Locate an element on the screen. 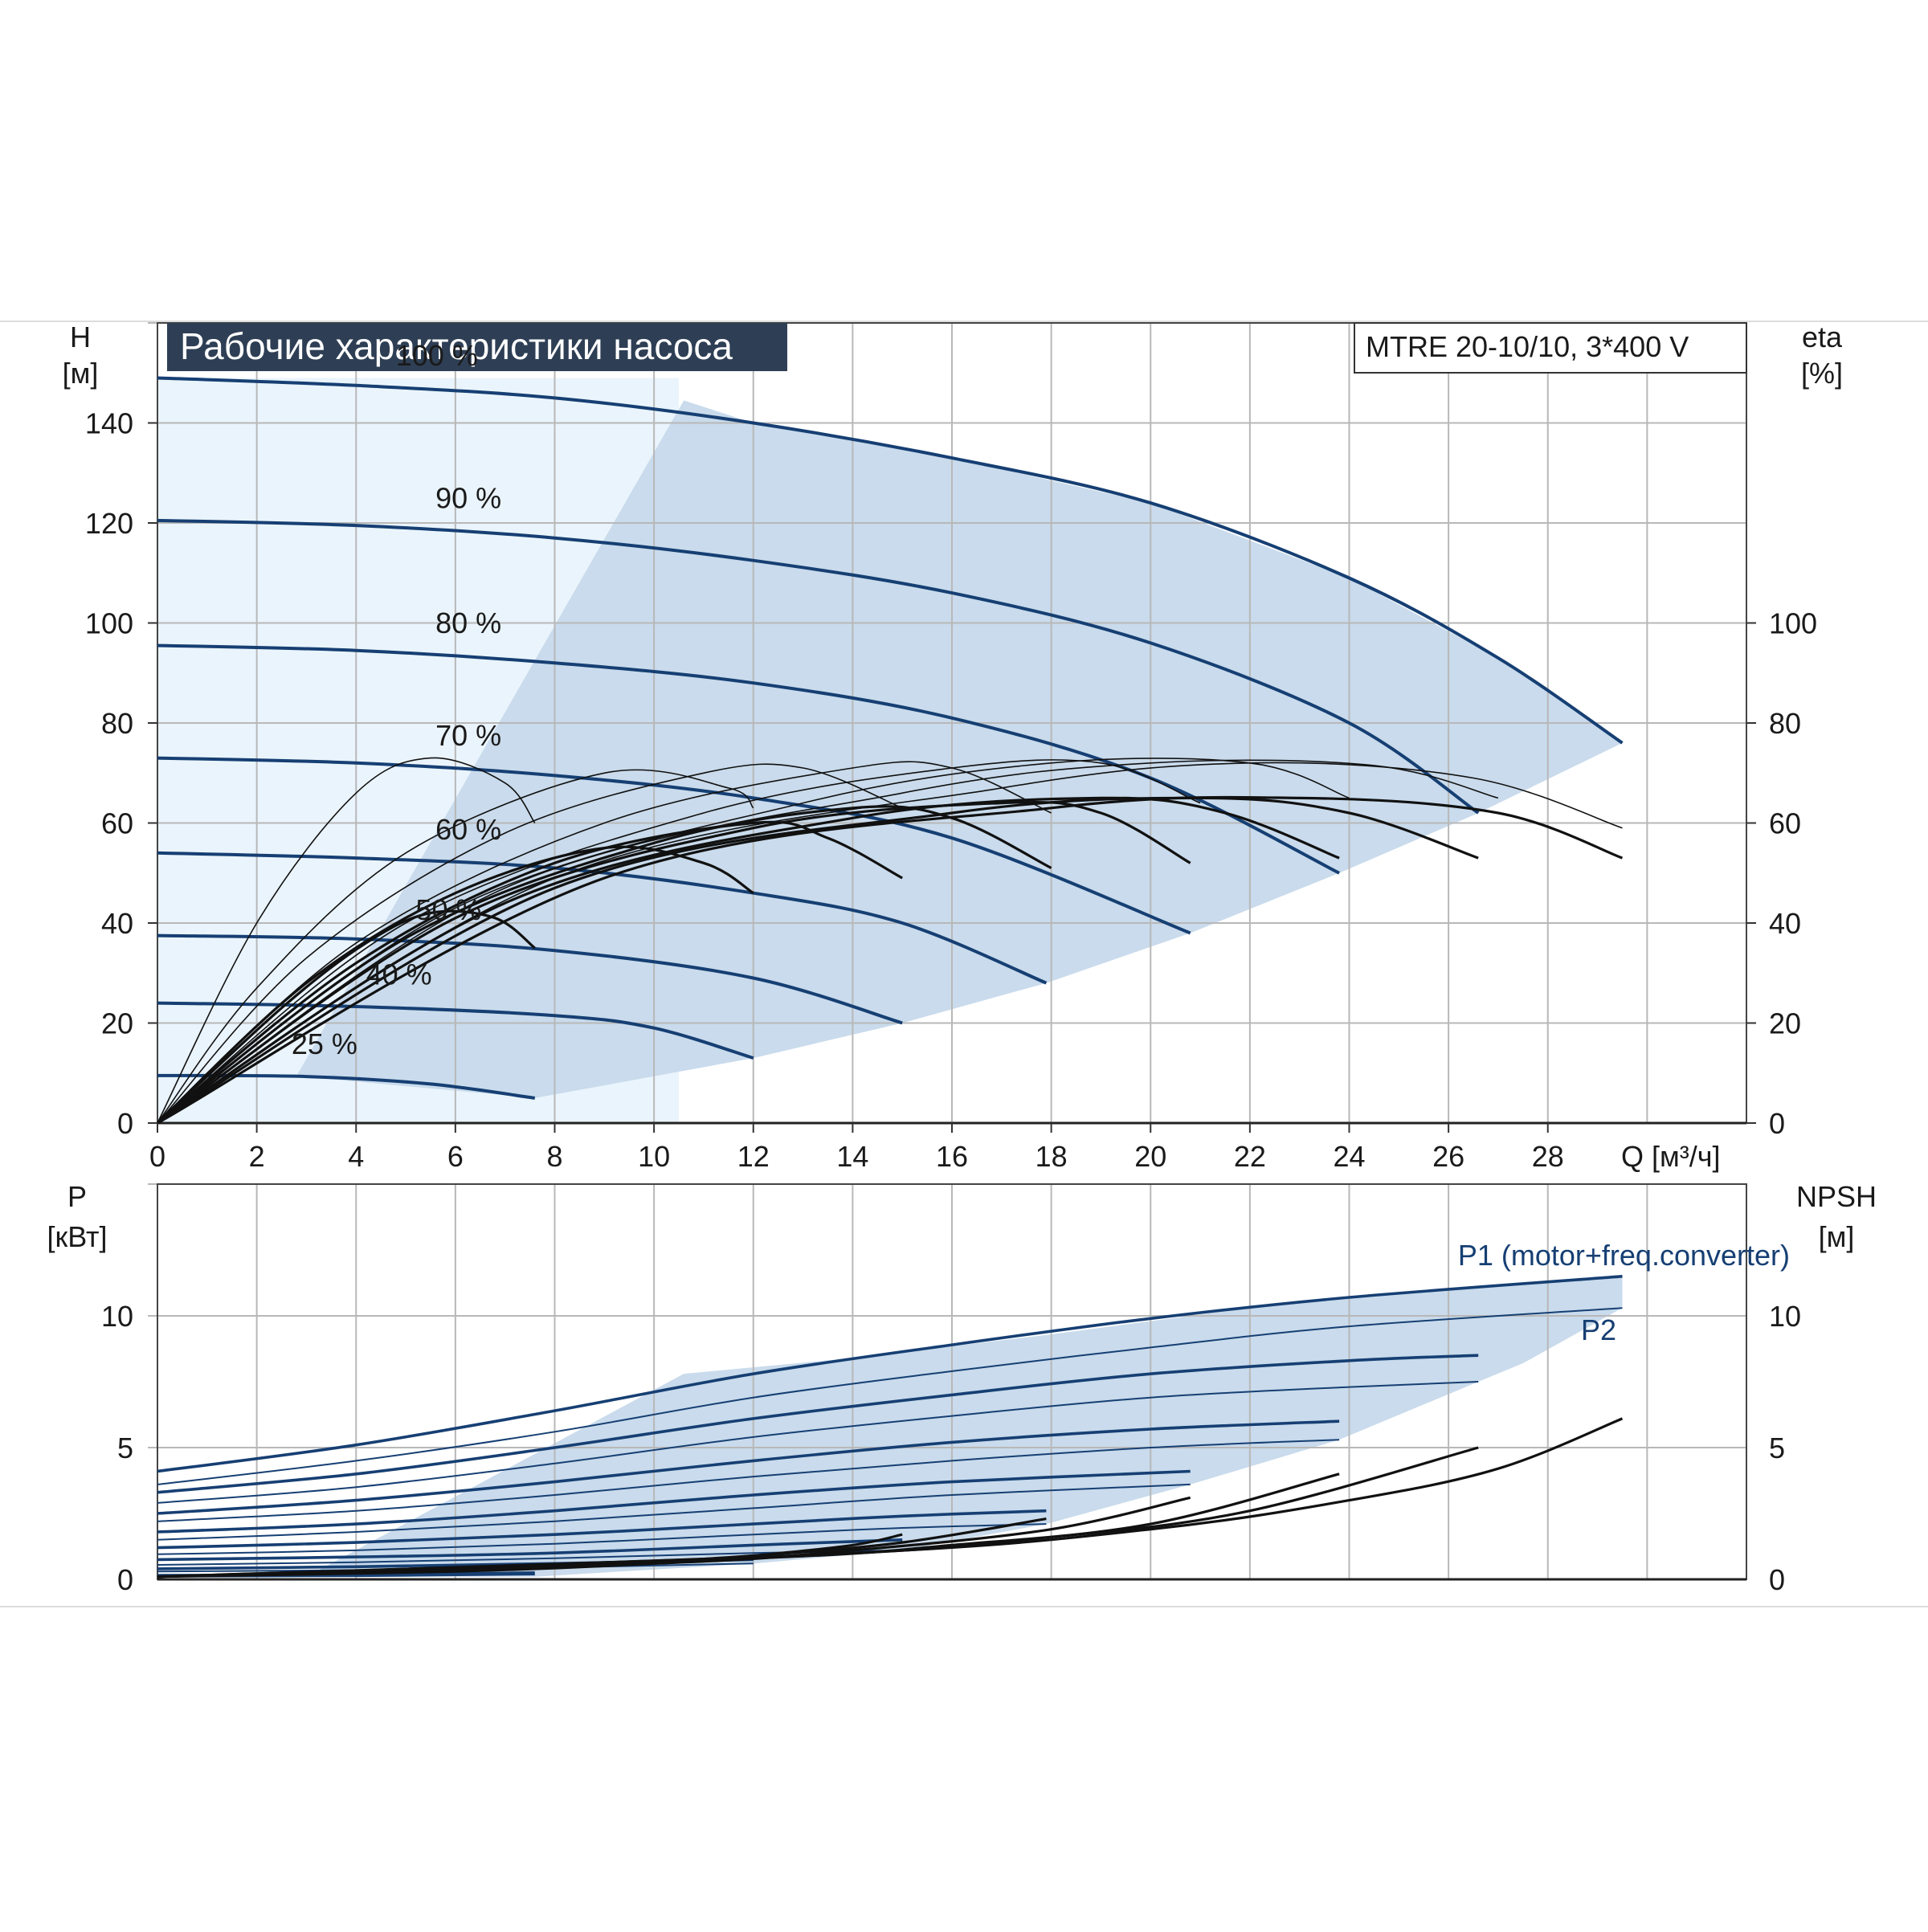 The height and width of the screenshot is (1932, 1928). speed-label-5: 50 % is located at coordinates (448, 909).